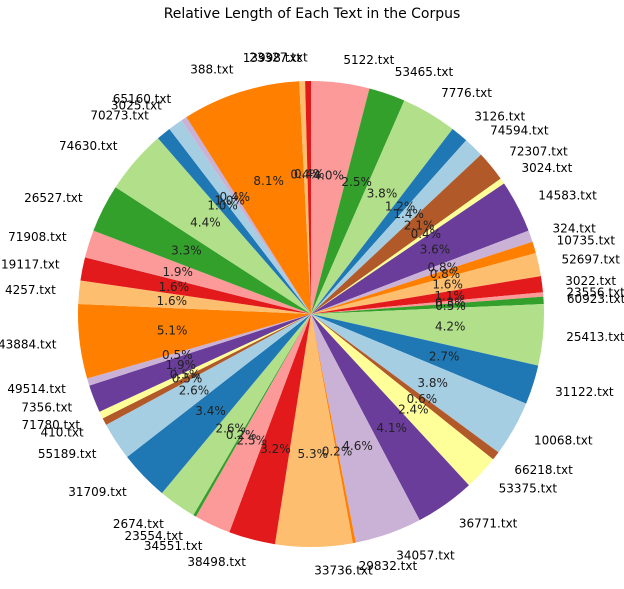  What do you see at coordinates (181, 365) in the screenshot?
I see `slice-percent: 1.9%` at bounding box center [181, 365].